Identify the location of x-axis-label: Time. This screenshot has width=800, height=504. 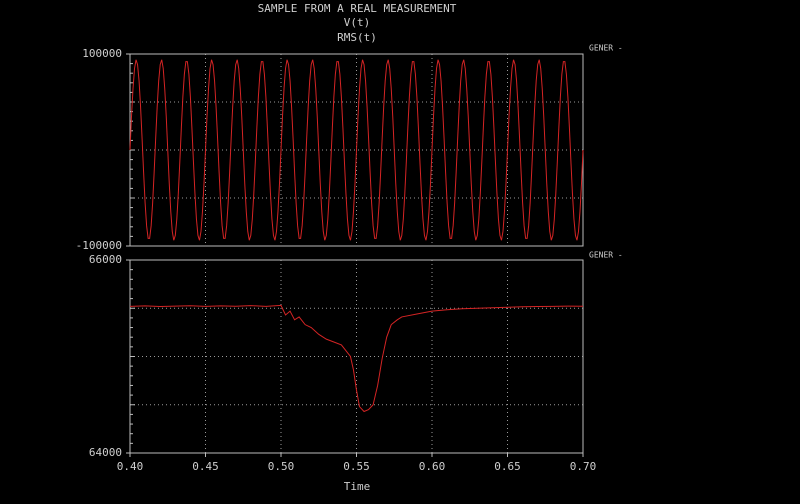
(357, 486).